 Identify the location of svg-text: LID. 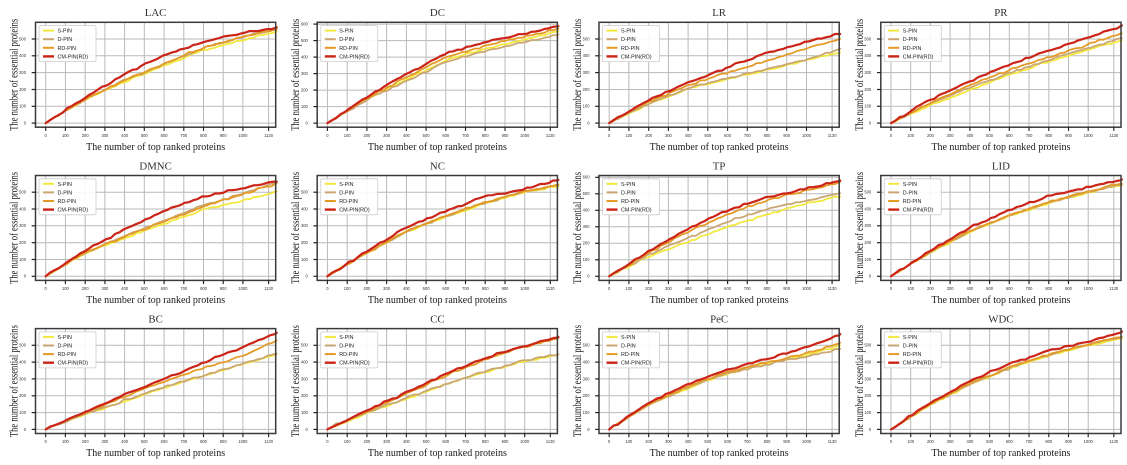
(1001, 166).